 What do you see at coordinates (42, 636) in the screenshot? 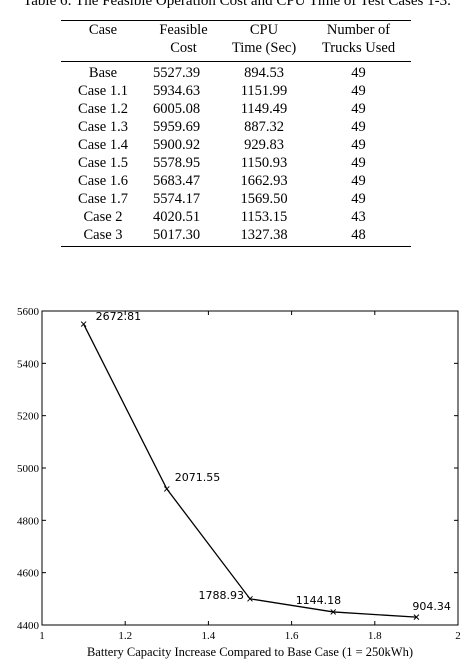
I see `x-tick-label: 1` at bounding box center [42, 636].